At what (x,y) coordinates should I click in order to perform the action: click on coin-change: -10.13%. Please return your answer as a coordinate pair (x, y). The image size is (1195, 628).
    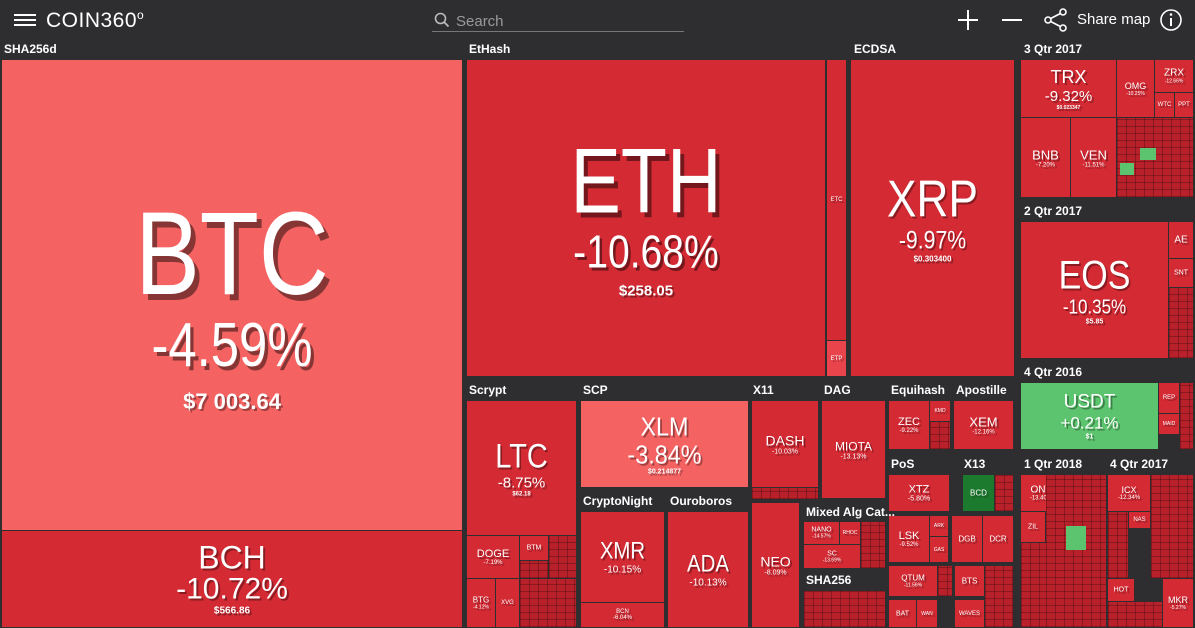
    Looking at the image, I should click on (708, 582).